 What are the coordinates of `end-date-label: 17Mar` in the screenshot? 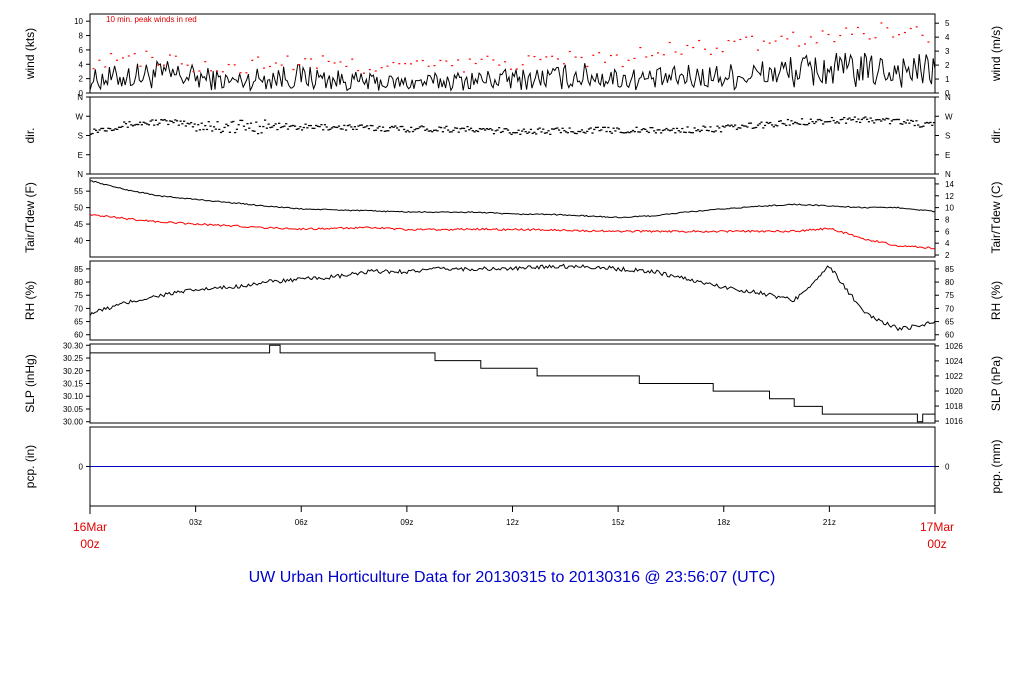 It's located at (937, 527).